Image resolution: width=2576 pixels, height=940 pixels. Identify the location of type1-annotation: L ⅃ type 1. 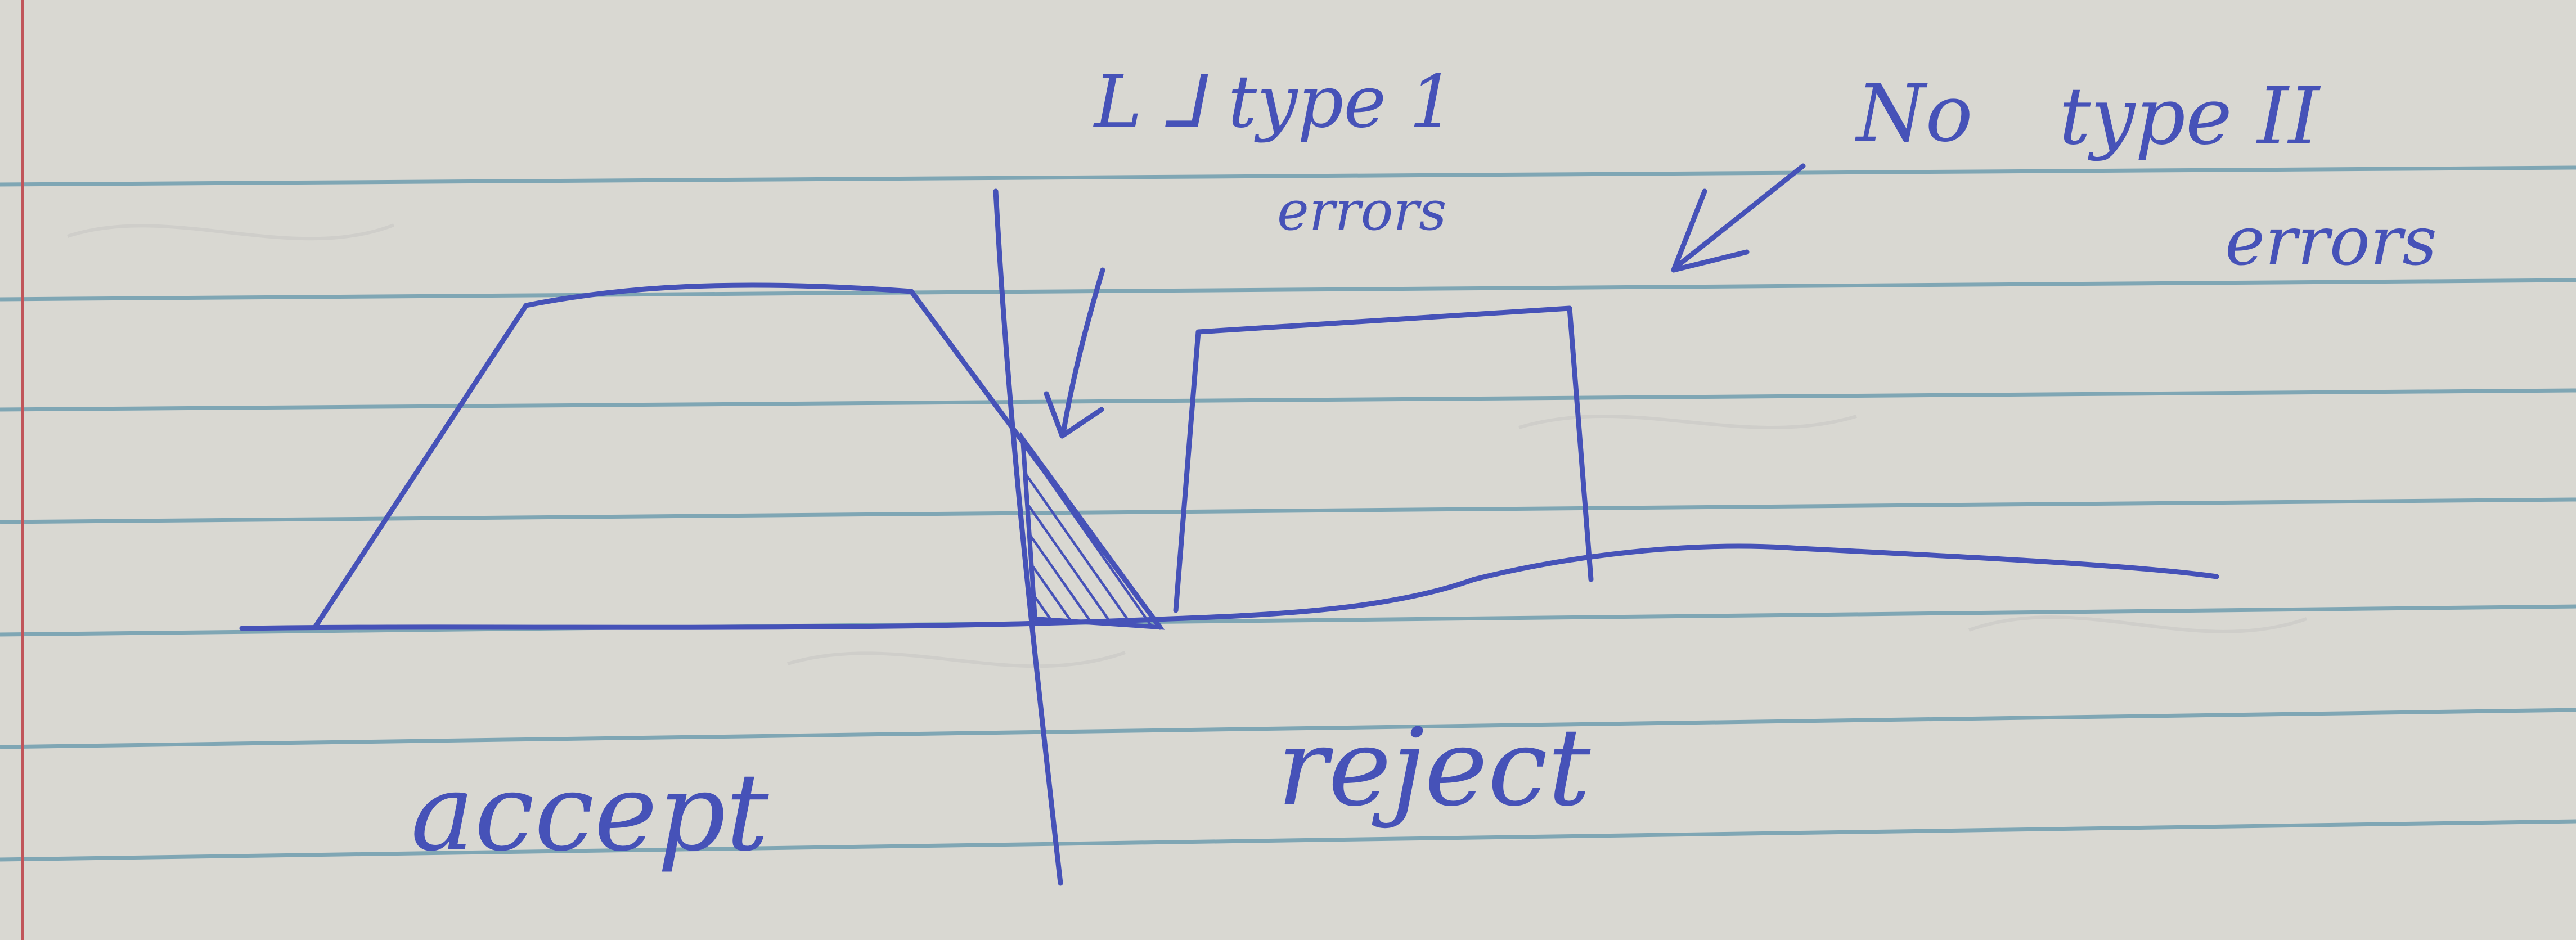
(1274, 102).